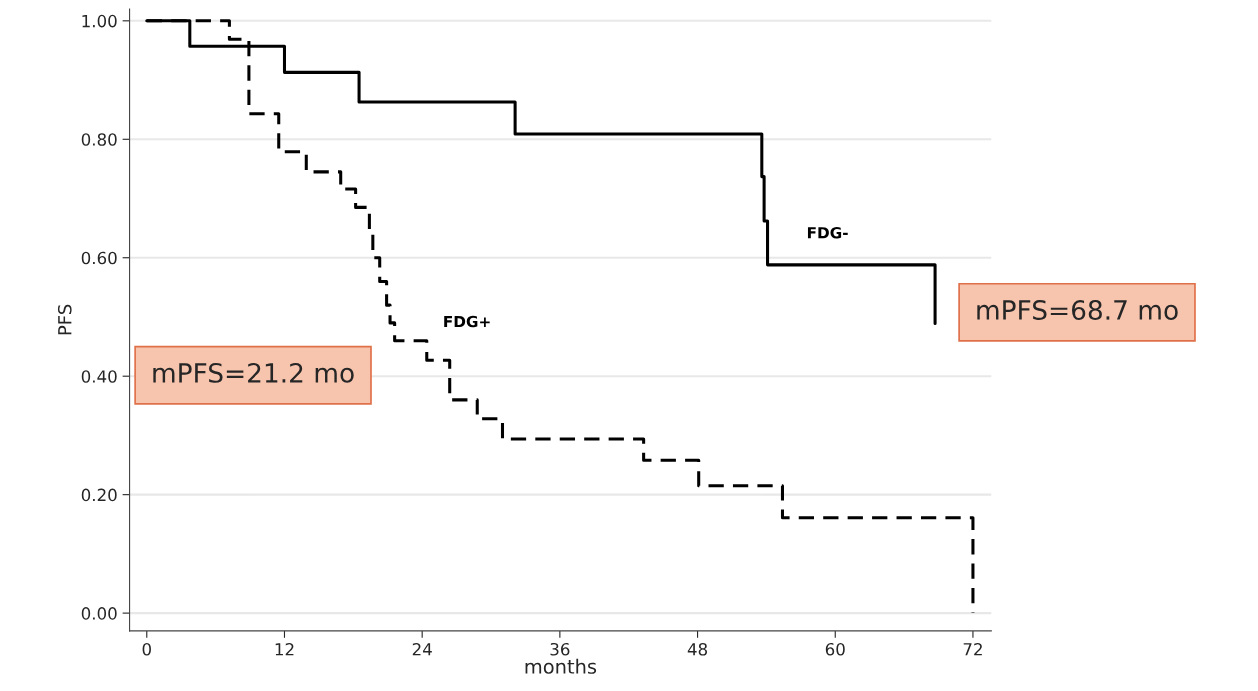  I want to click on y-tick-label: 0.40, so click(99, 376).